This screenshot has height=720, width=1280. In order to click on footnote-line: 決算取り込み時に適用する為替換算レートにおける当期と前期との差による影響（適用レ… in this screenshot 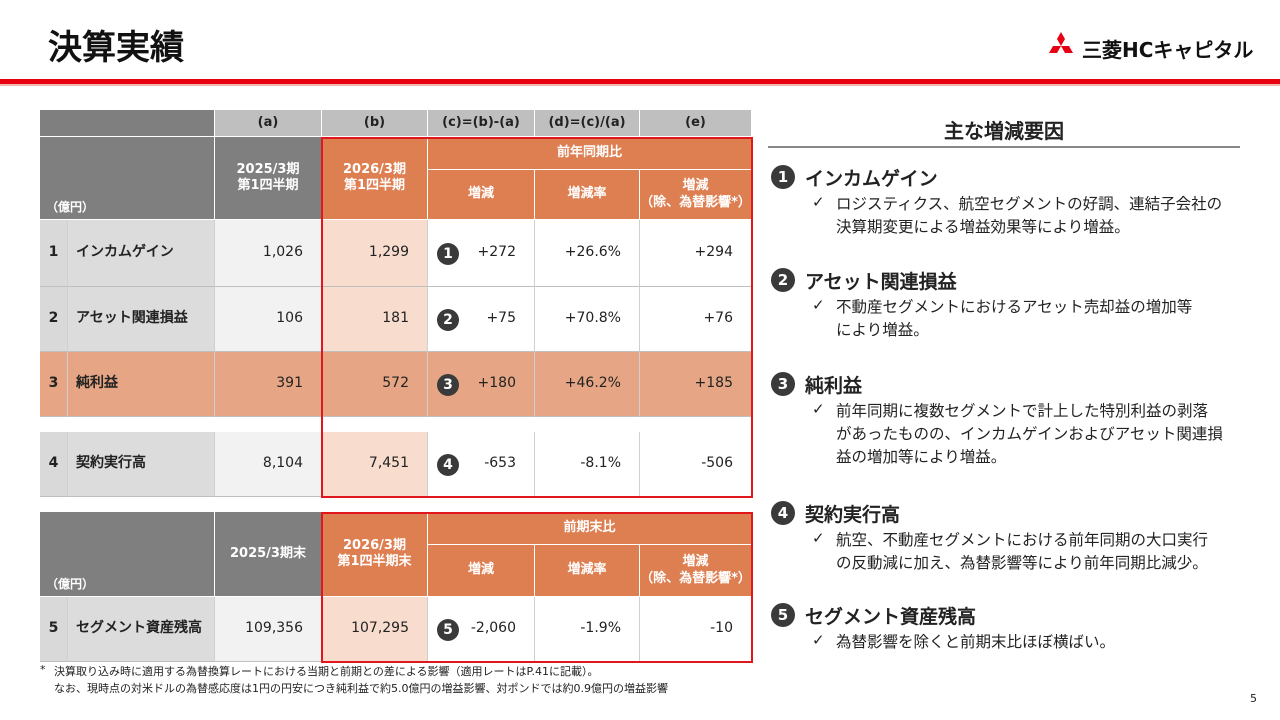, I will do `click(326, 671)`.